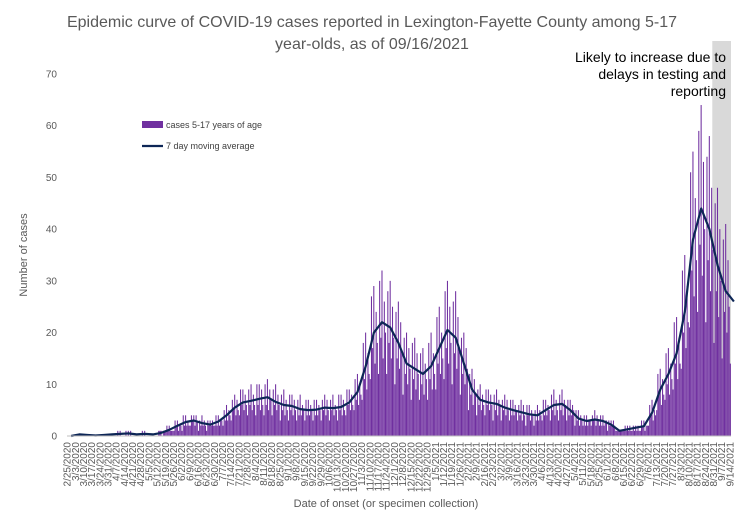 The width and height of the screenshot is (743, 521). I want to click on x-tick-label: 10/6/2020, so click(329, 464).